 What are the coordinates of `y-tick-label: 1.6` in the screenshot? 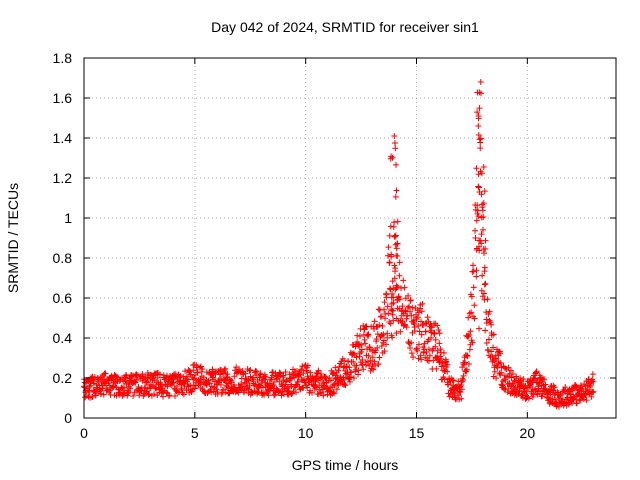 It's located at (63, 98).